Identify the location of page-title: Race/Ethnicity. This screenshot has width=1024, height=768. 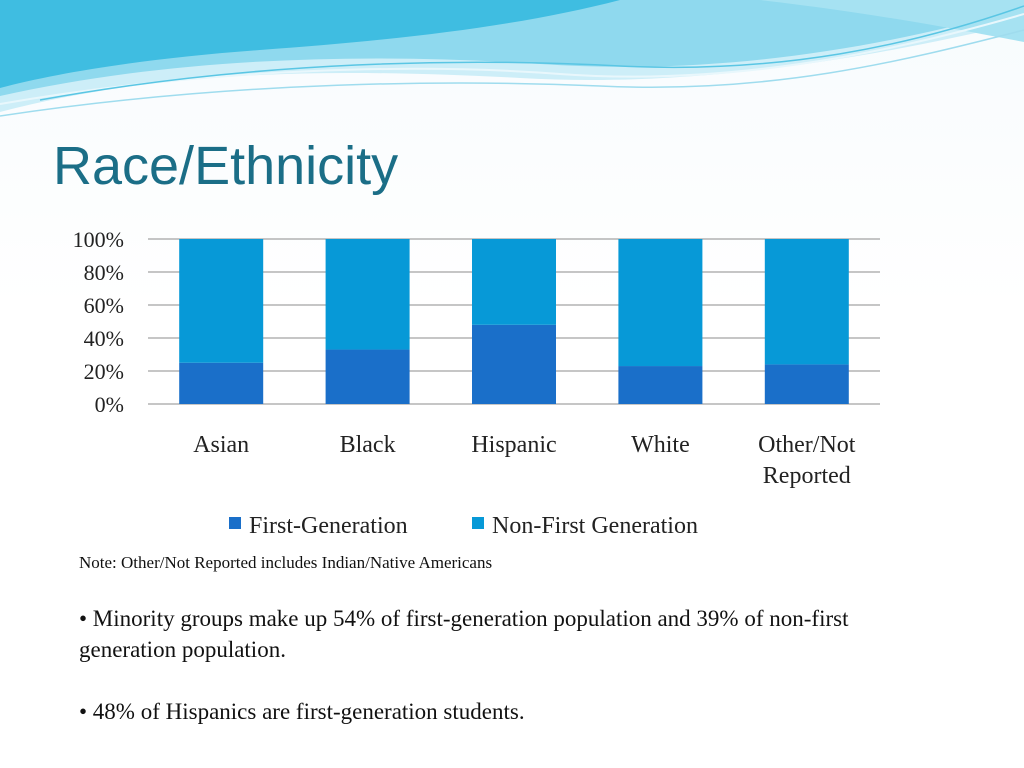
(226, 166).